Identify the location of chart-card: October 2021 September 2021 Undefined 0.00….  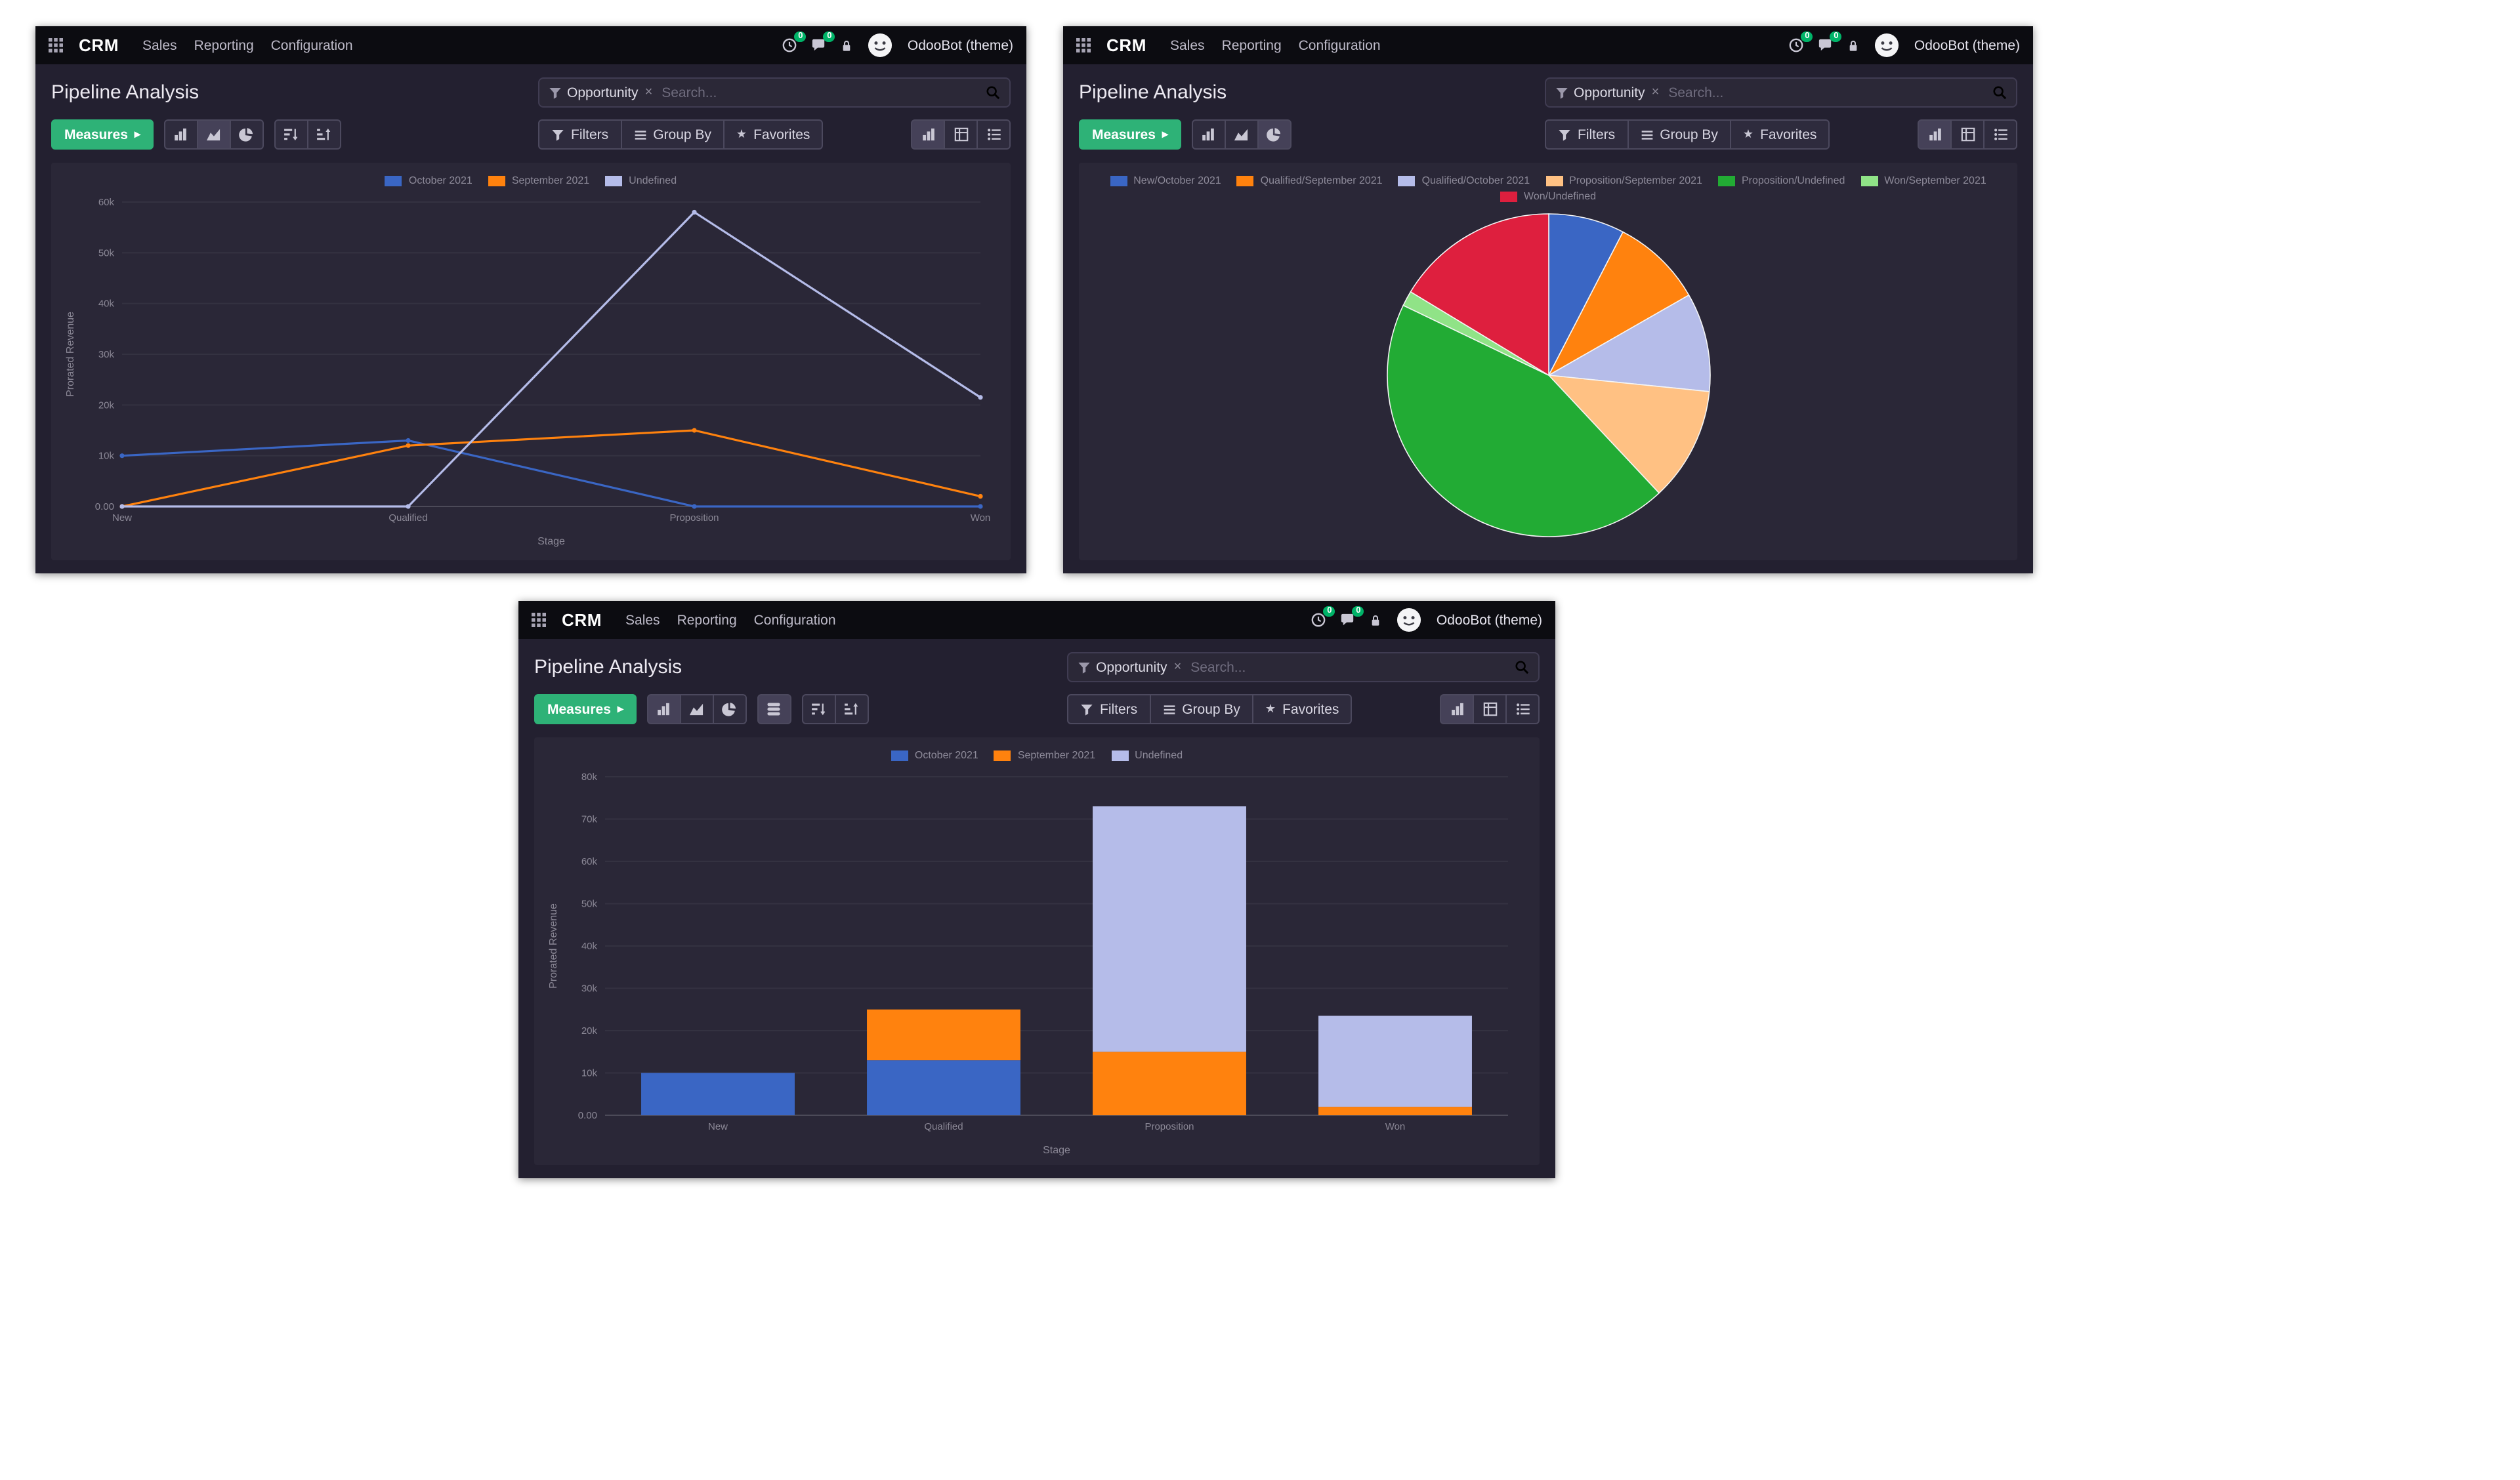
(531, 361).